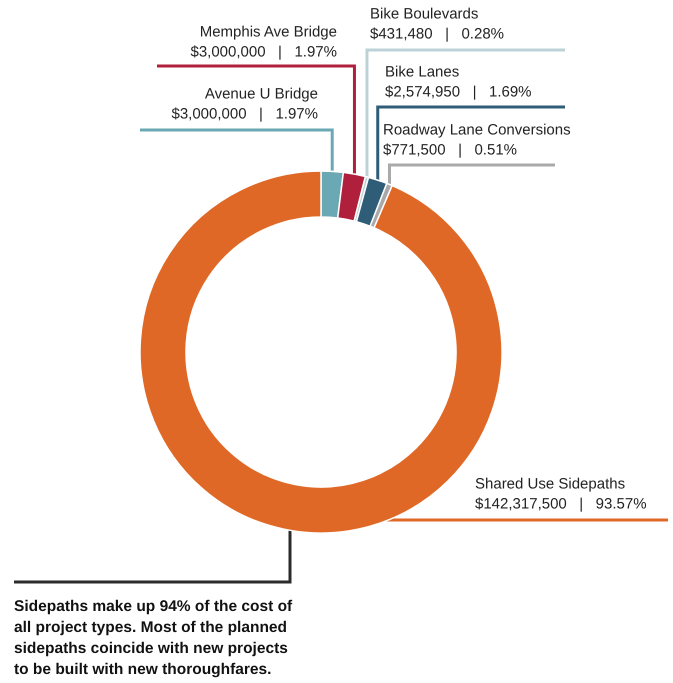 This screenshot has height=683, width=673. Describe the element at coordinates (550, 484) in the screenshot. I see `slice-label: Shared Use Sidepaths` at that location.